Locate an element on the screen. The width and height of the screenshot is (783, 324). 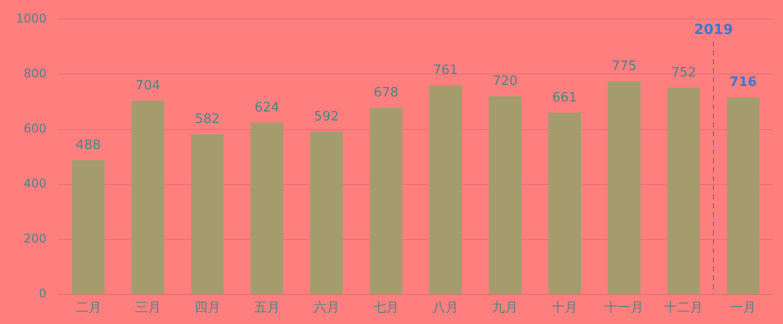
data-label: 582 is located at coordinates (207, 120).